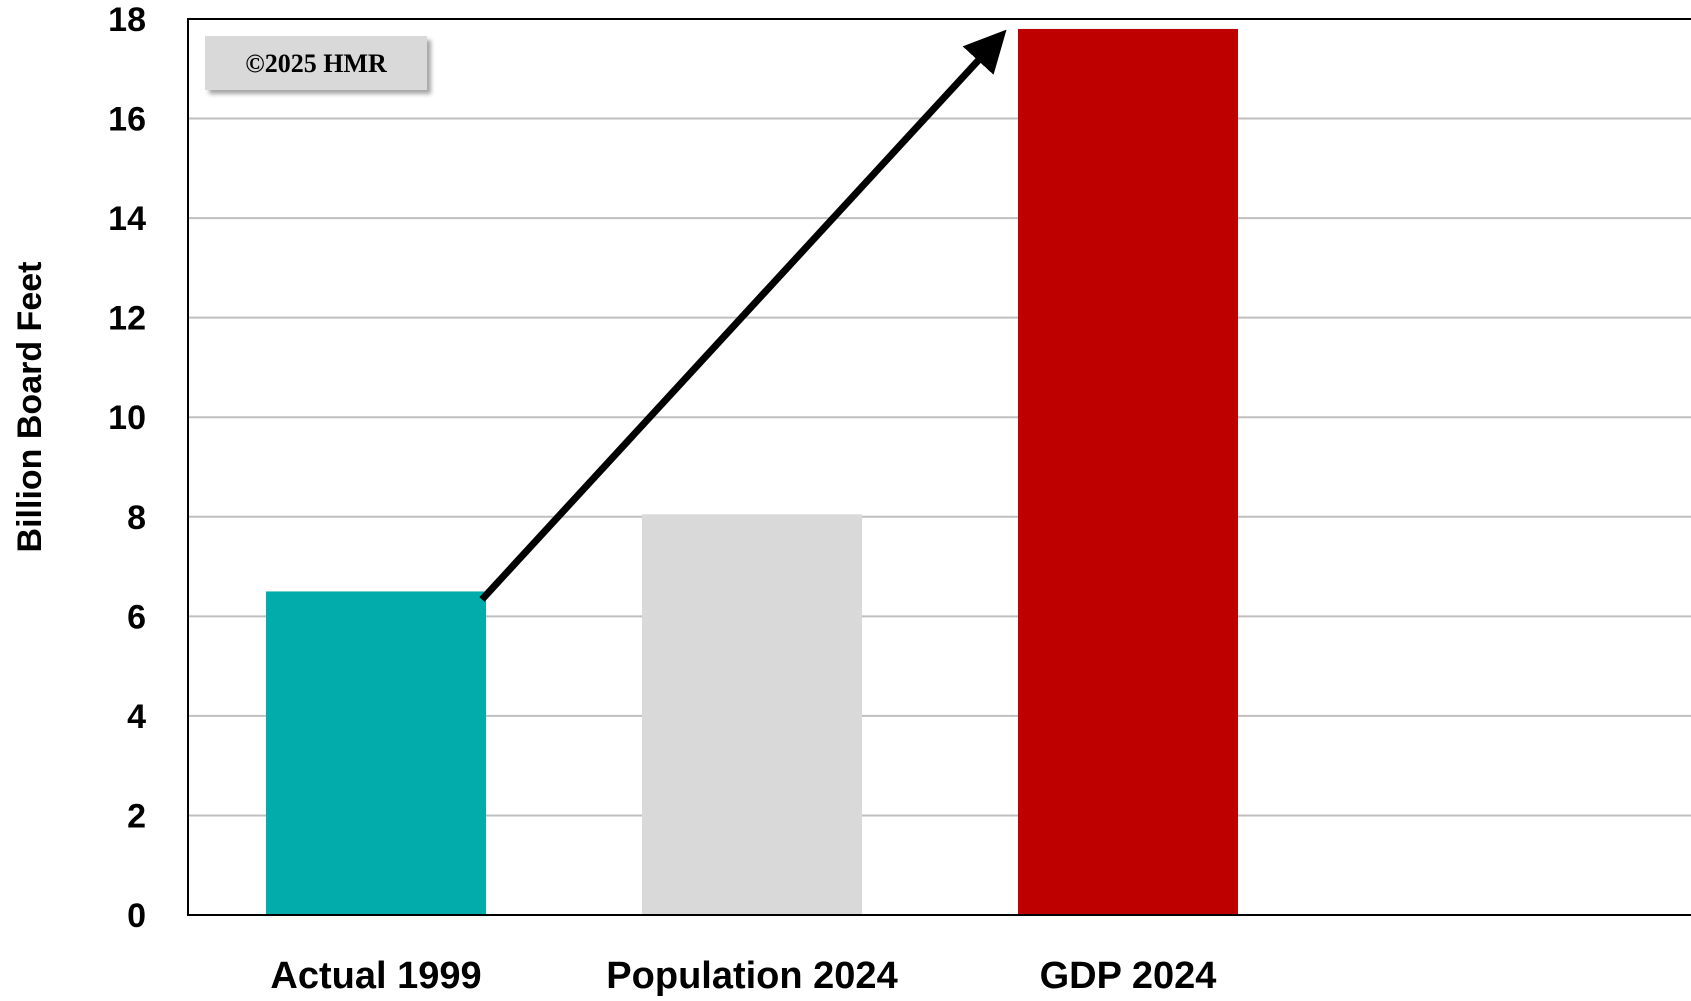  Describe the element at coordinates (136, 617) in the screenshot. I see `y-tick-label: 6` at that location.